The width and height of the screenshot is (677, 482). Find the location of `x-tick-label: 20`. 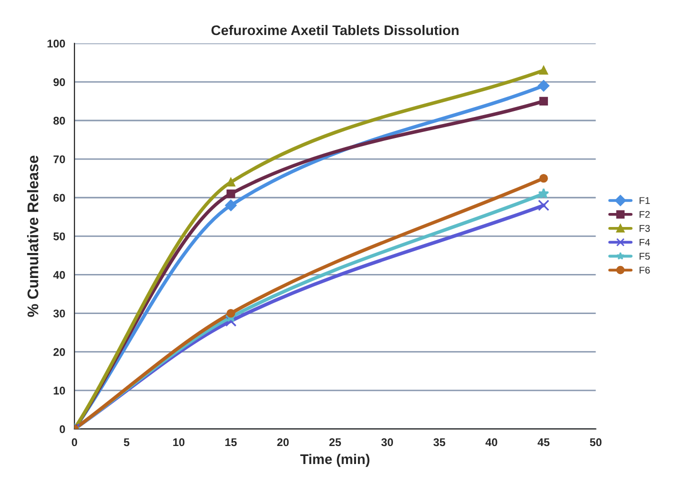

x-tick-label: 20 is located at coordinates (283, 442).